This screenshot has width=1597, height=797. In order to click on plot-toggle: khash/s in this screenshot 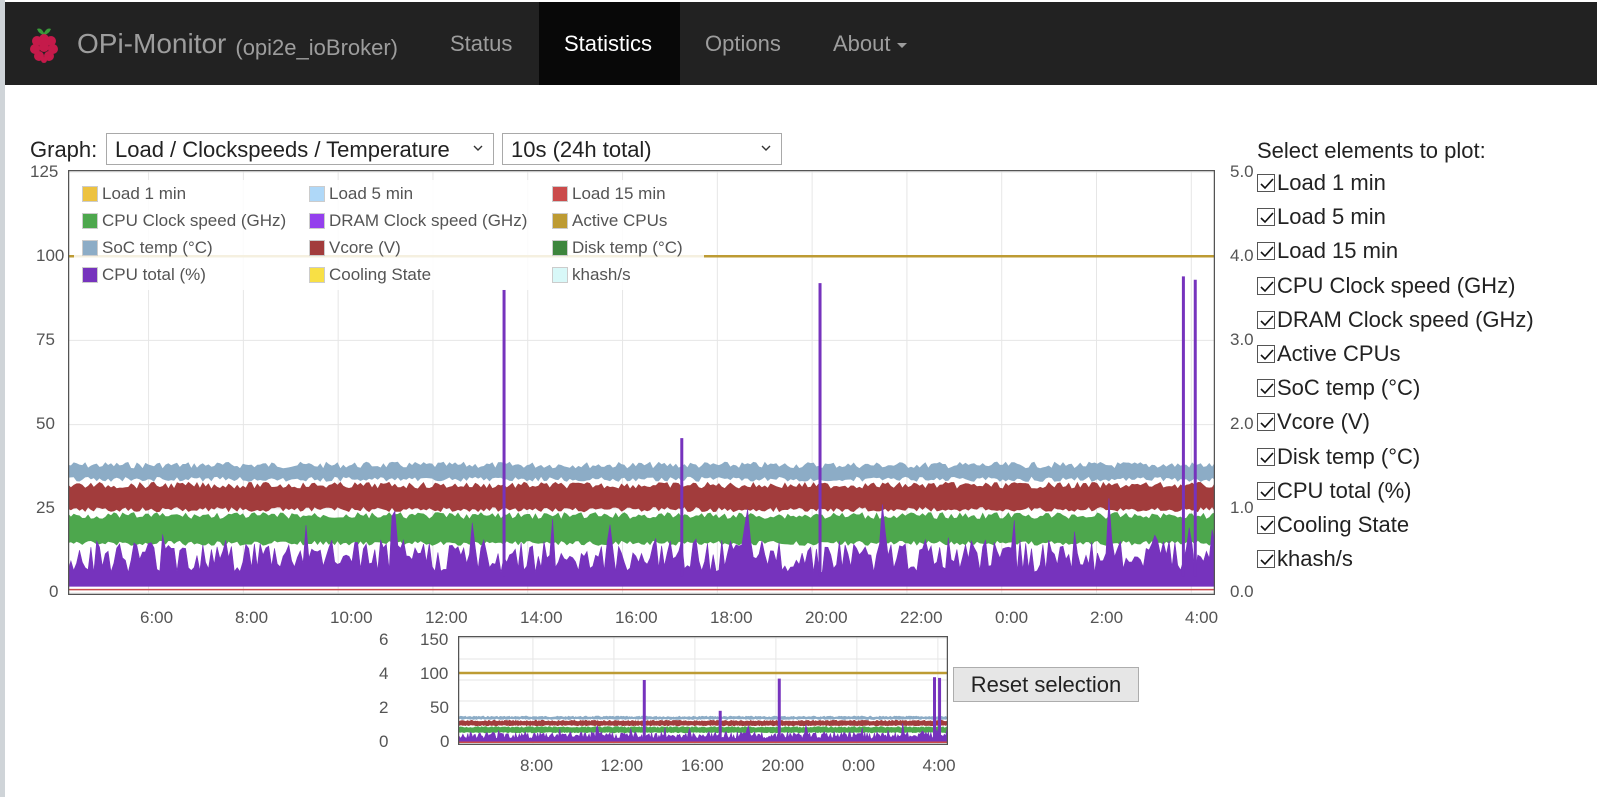, I will do `click(1305, 559)`.